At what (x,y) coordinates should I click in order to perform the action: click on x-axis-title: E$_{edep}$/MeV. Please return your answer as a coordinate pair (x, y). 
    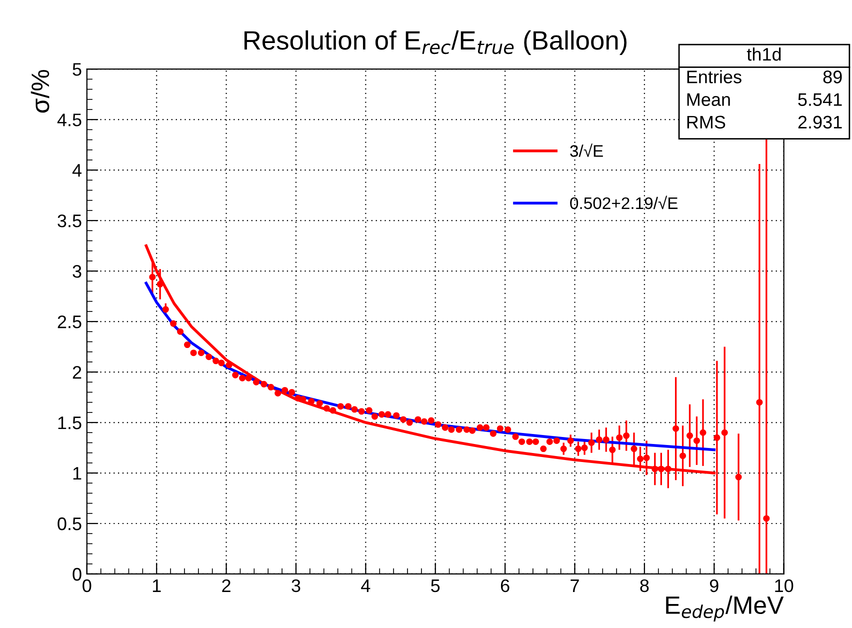
    Looking at the image, I should click on (725, 609).